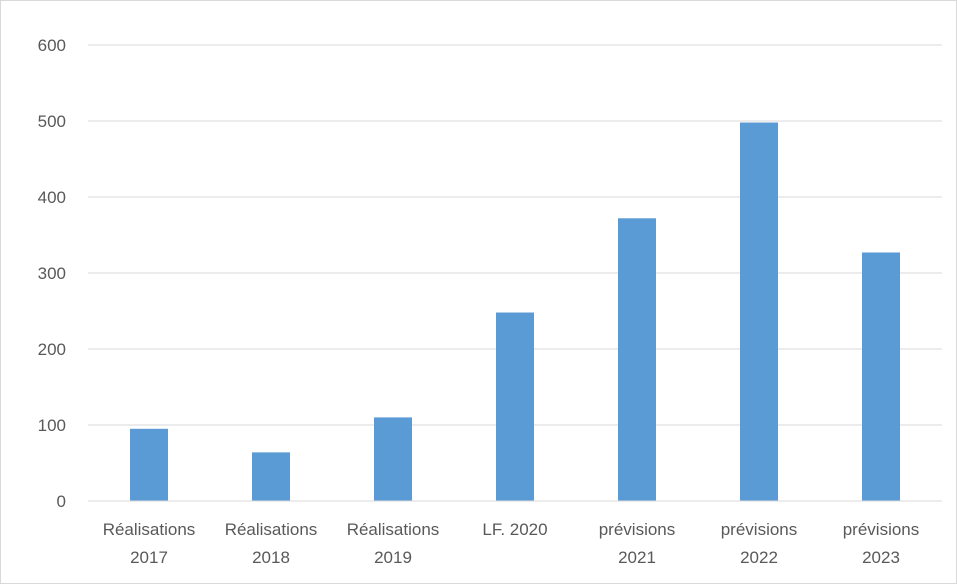 Image resolution: width=957 pixels, height=584 pixels. I want to click on y-tick-label: 300, so click(52, 273).